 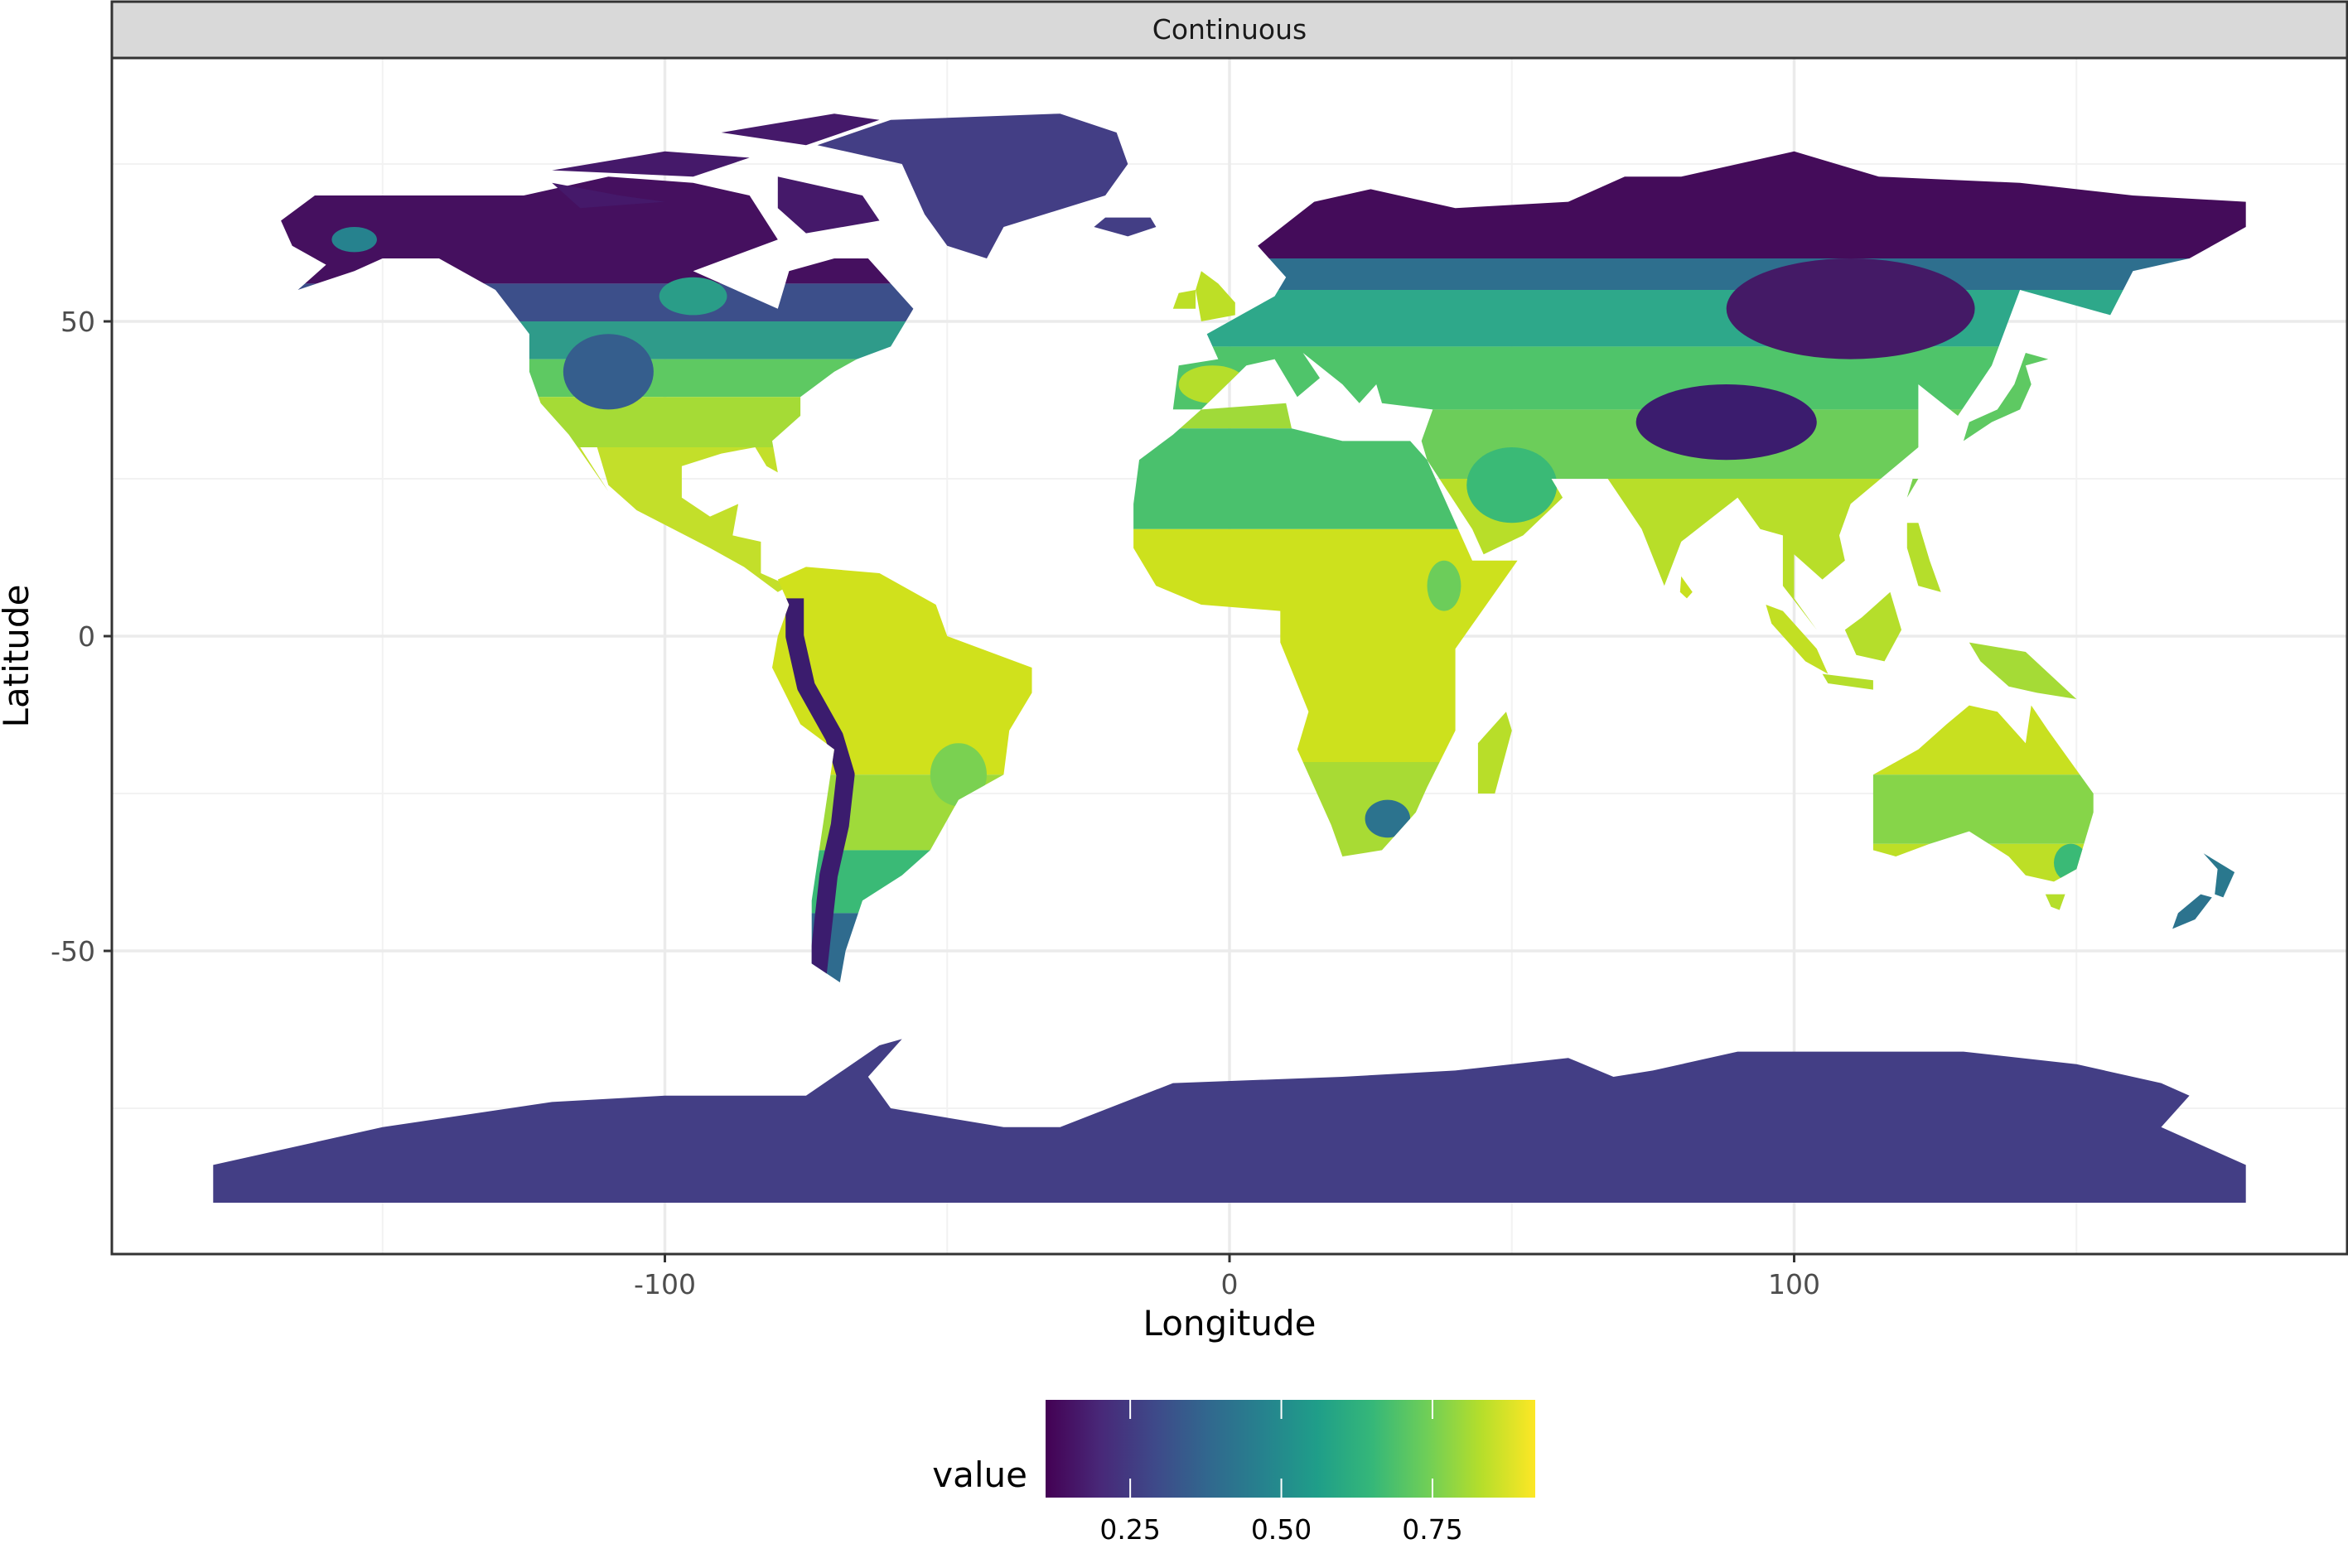 I want to click on java, so click(x=1848, y=681).